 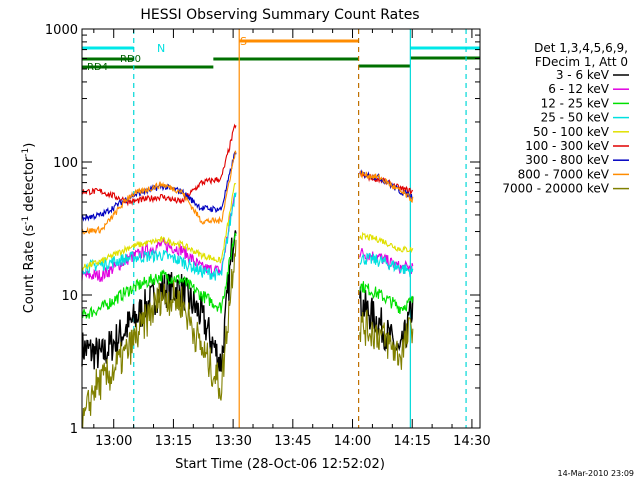 I want to click on x-tick-label-4: 14:00, so click(x=352, y=441).